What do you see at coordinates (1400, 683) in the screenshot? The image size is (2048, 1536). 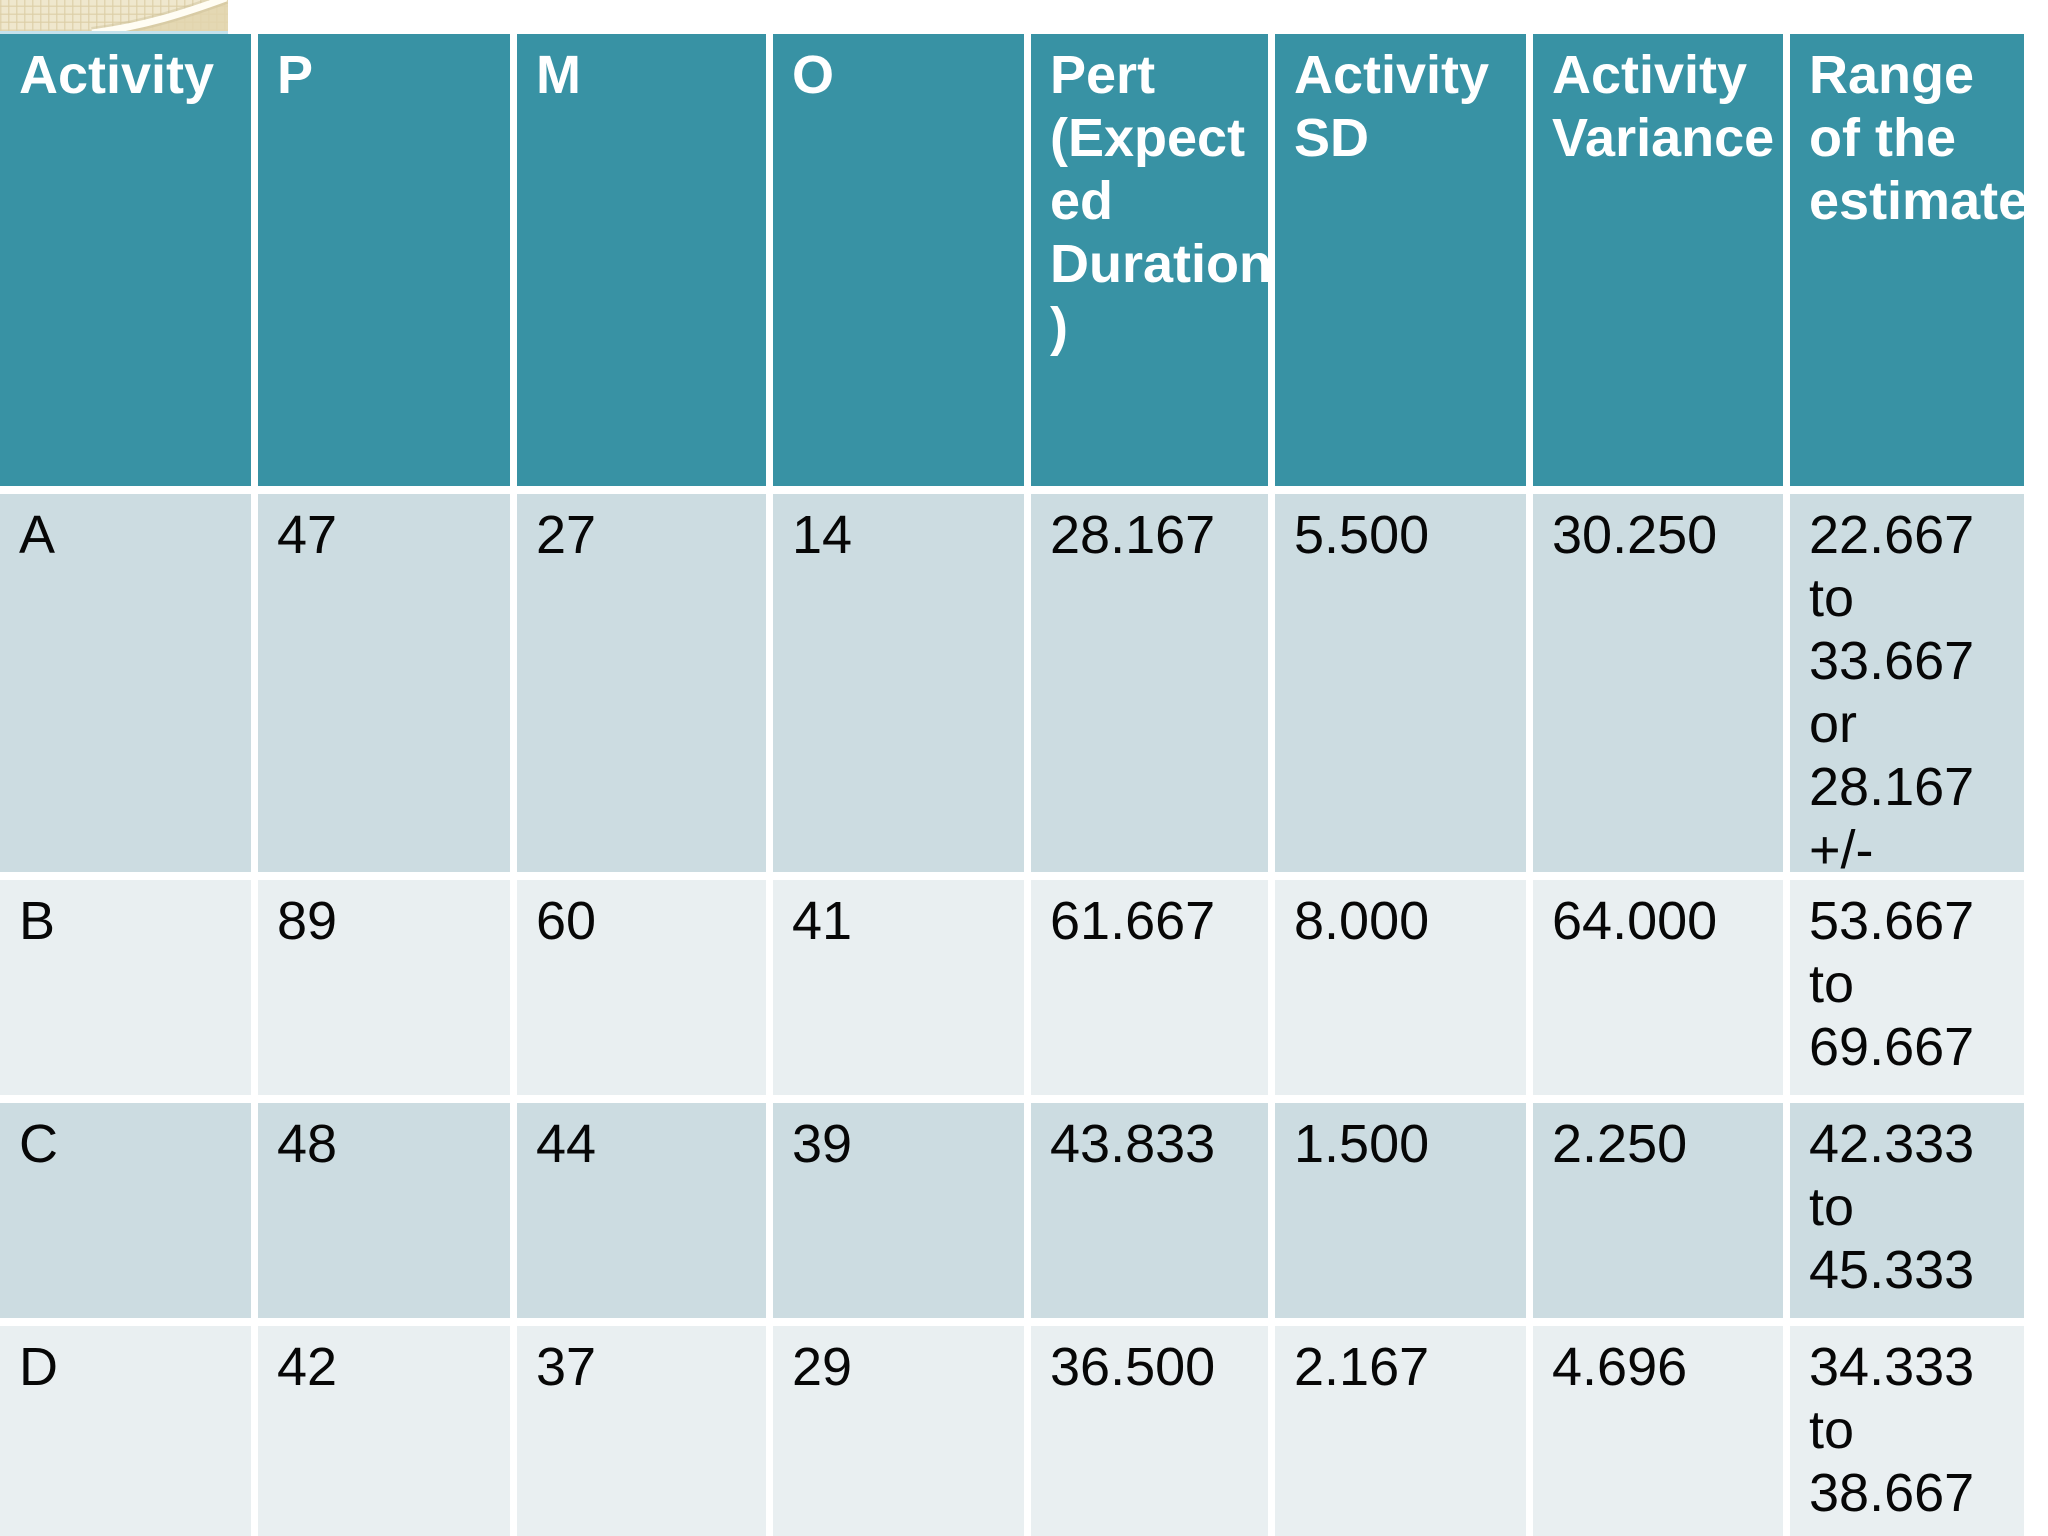 I see `cell-A-activity-sd: 5.500` at bounding box center [1400, 683].